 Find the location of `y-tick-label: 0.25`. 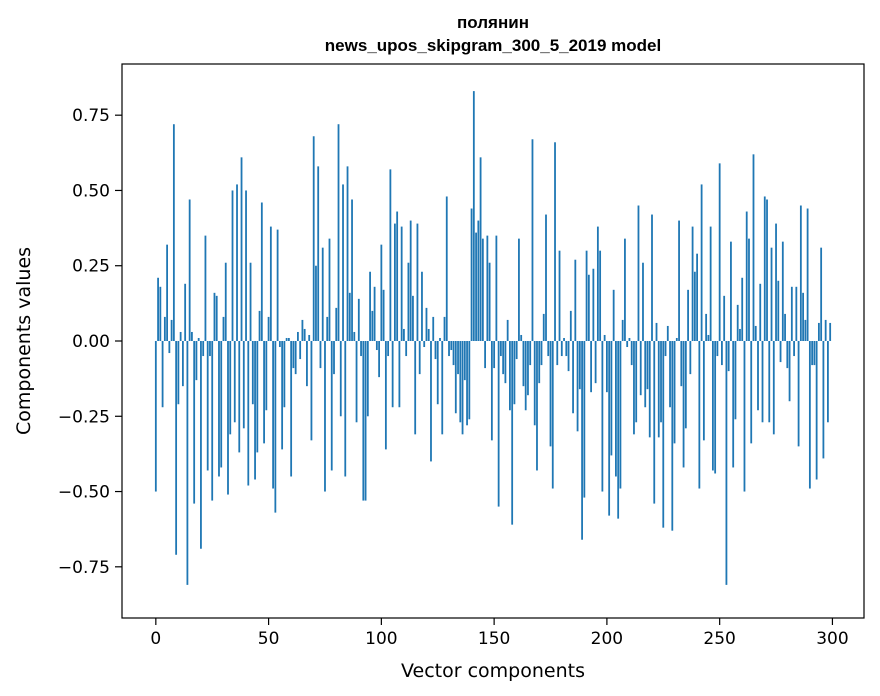

y-tick-label: 0.25 is located at coordinates (91, 267).